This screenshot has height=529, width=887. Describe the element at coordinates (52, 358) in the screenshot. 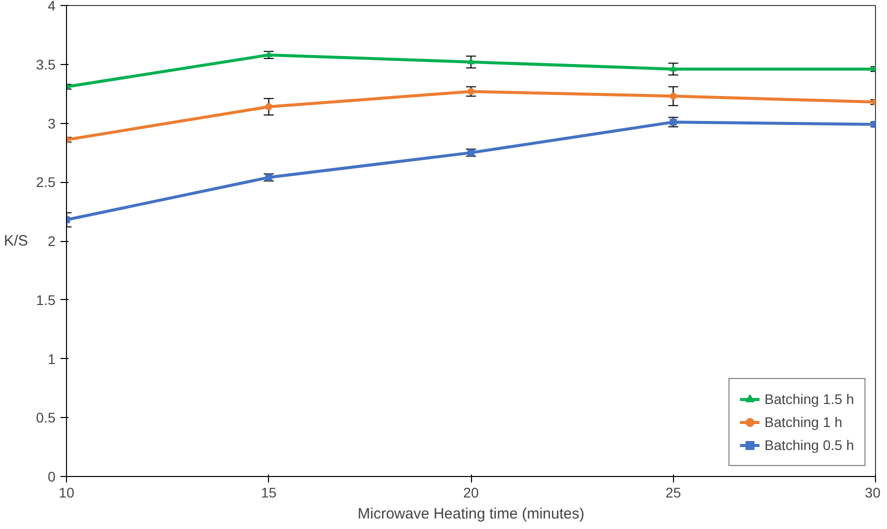

I see `y-tick-label: 1` at that location.